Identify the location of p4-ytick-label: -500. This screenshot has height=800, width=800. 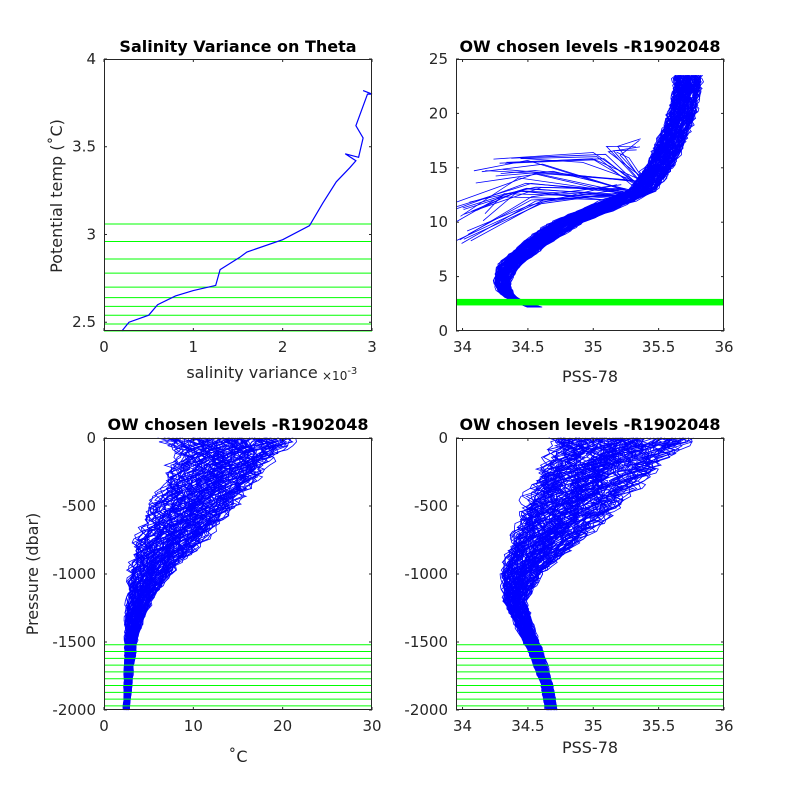
(431, 506).